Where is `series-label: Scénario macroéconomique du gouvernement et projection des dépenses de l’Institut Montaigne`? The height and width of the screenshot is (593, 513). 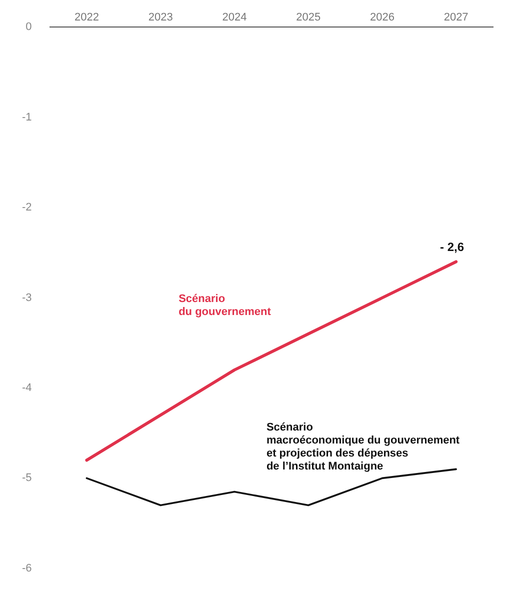 series-label: Scénario macroéconomique du gouvernement et projection des dépenses de l’Institut Montaigne is located at coordinates (363, 447).